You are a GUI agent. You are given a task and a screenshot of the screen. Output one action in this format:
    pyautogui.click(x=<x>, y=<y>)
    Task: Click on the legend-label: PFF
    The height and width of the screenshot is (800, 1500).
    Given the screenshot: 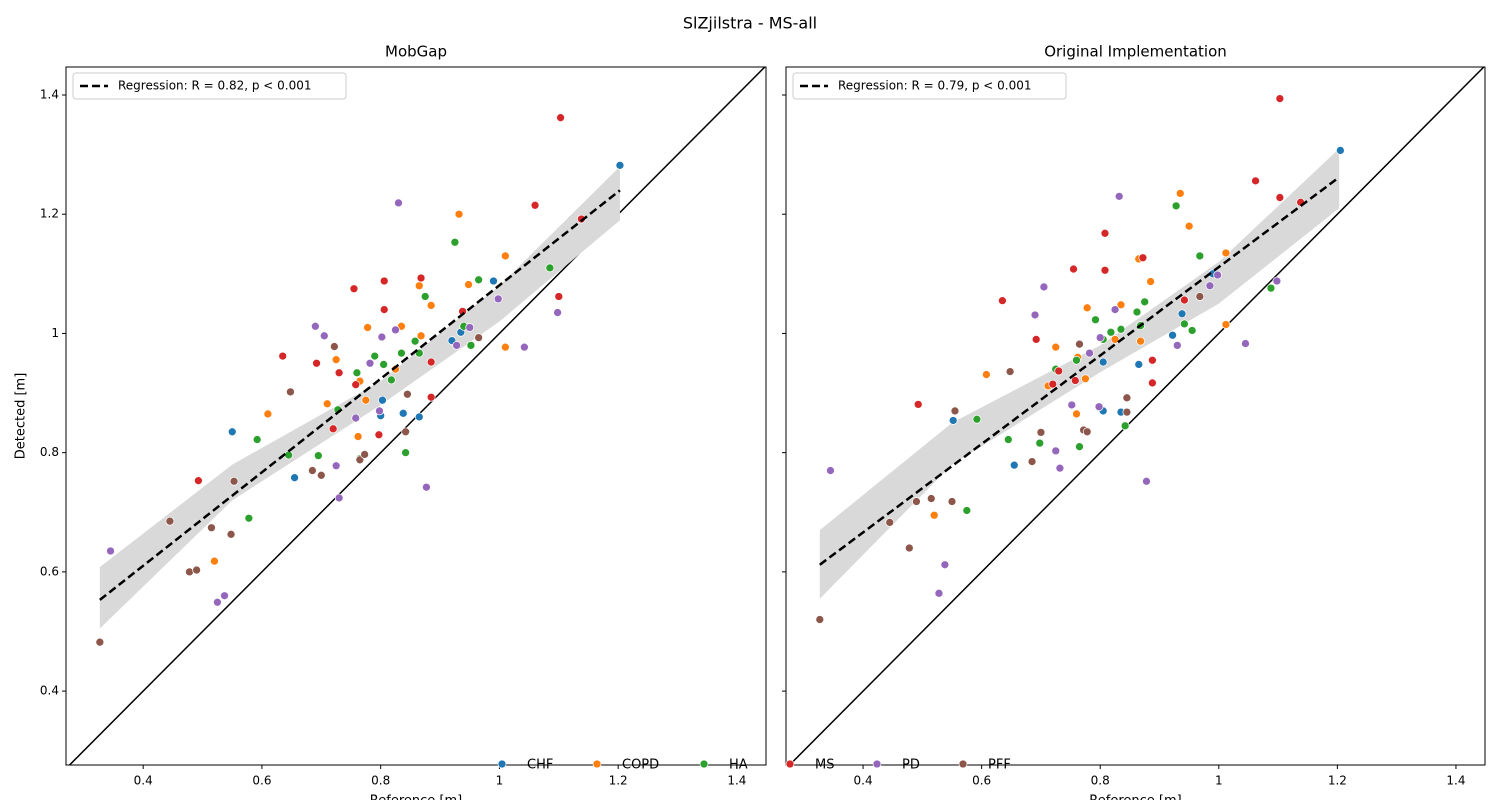 What is the action you would take?
    pyautogui.click(x=999, y=765)
    